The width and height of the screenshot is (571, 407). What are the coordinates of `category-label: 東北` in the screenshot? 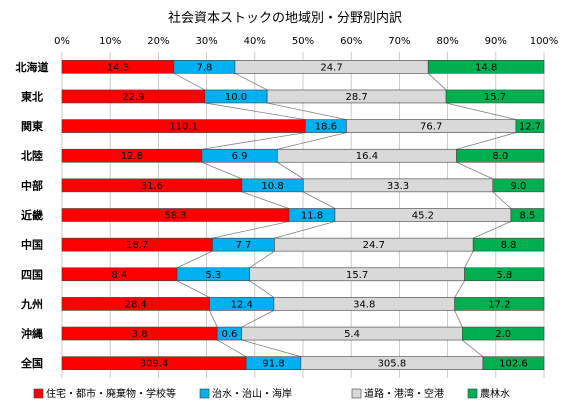 It's located at (32, 96).